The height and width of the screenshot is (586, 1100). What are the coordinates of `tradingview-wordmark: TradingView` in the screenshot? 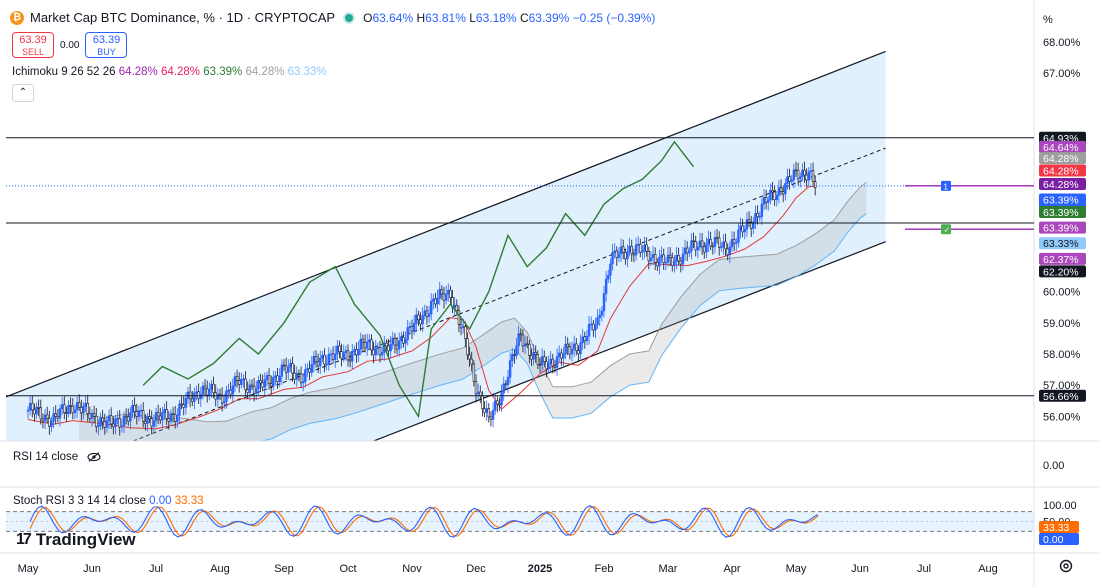 It's located at (85, 539).